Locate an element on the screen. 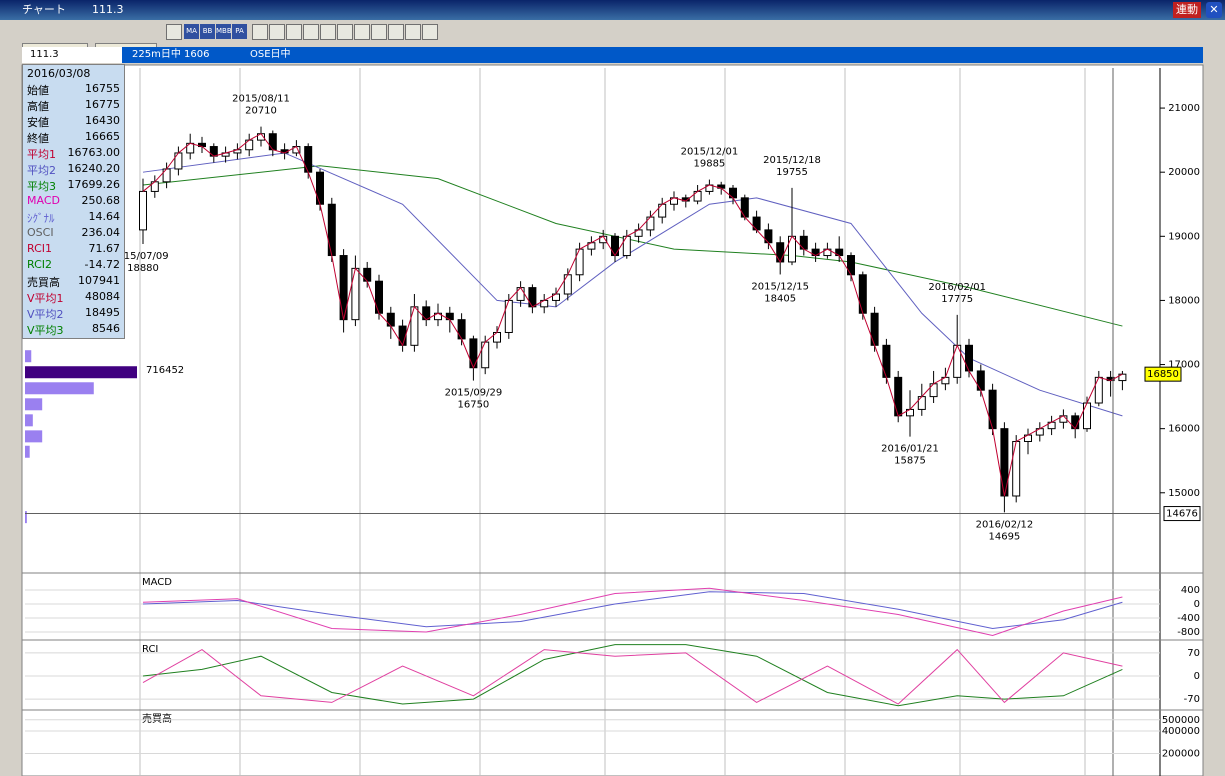  info-value: 16430 is located at coordinates (102, 120).